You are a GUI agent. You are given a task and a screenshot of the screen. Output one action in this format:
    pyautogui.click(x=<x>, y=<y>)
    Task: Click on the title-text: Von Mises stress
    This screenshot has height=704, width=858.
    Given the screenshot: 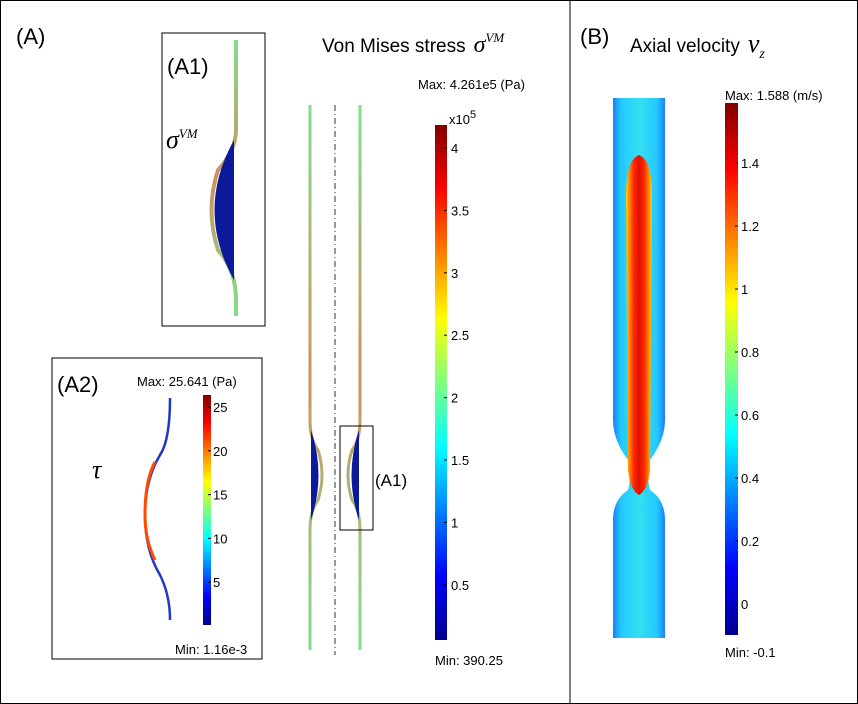 What is the action you would take?
    pyautogui.click(x=394, y=46)
    